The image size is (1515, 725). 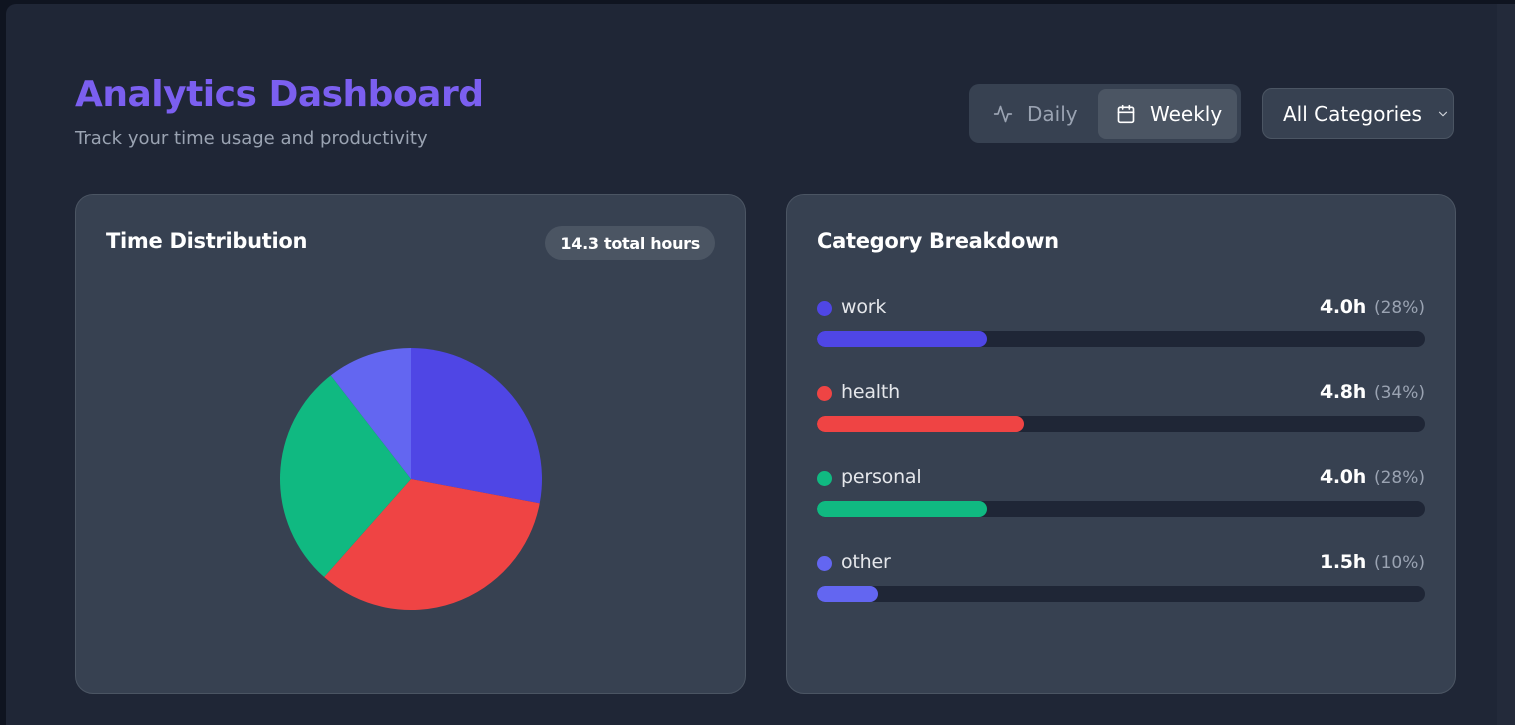 What do you see at coordinates (1003, 114) in the screenshot?
I see `activity-icon` at bounding box center [1003, 114].